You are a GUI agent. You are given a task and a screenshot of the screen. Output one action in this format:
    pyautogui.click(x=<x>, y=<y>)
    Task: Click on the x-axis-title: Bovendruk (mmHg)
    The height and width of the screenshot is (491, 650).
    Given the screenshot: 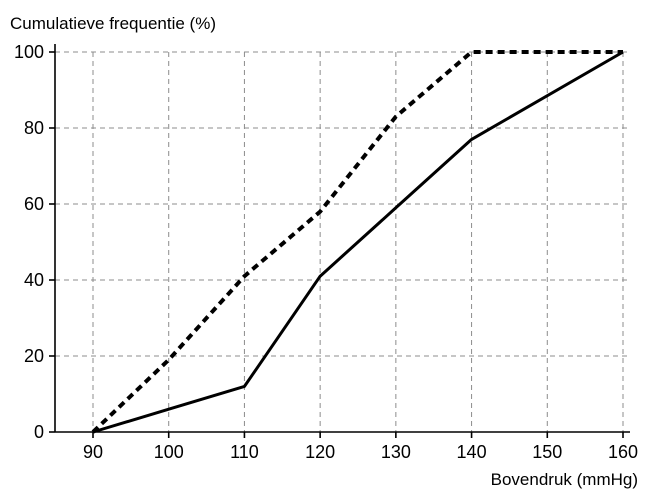 What is the action you would take?
    pyautogui.click(x=564, y=479)
    